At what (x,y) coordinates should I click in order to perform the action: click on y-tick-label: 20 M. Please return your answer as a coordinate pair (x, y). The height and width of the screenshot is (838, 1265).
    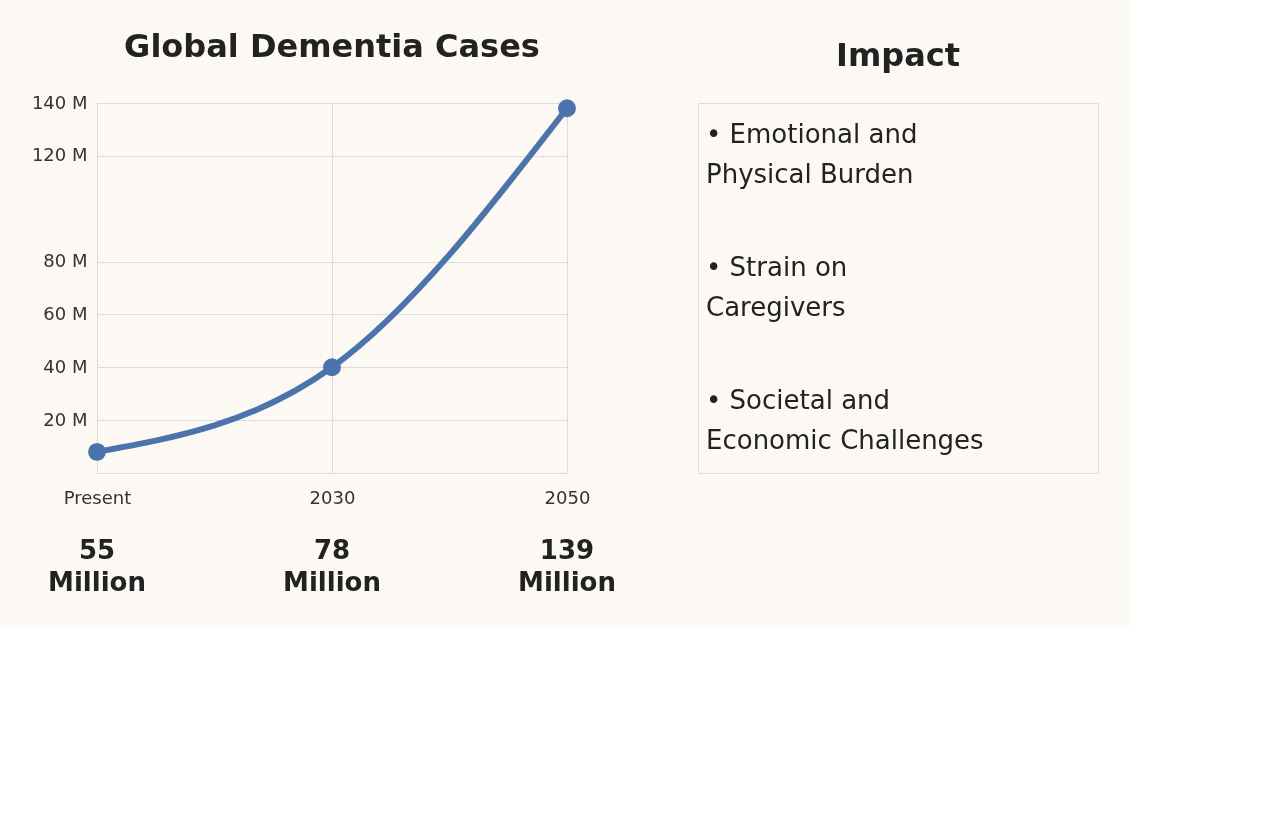
    Looking at the image, I should click on (65, 419).